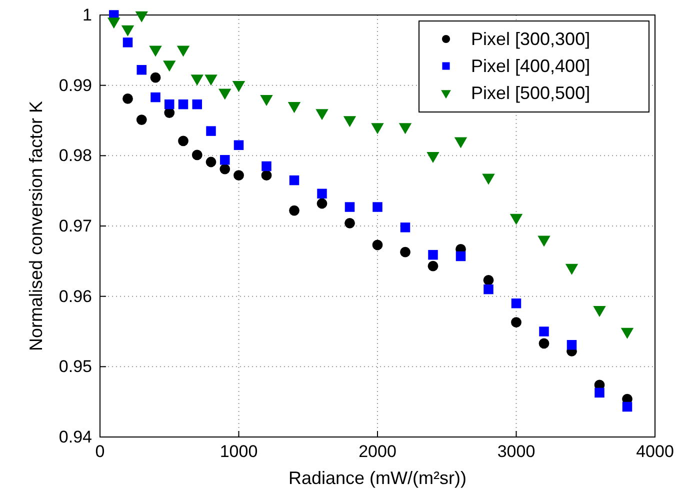  Describe the element at coordinates (100, 452) in the screenshot. I see `x-tick-label: 0` at that location.